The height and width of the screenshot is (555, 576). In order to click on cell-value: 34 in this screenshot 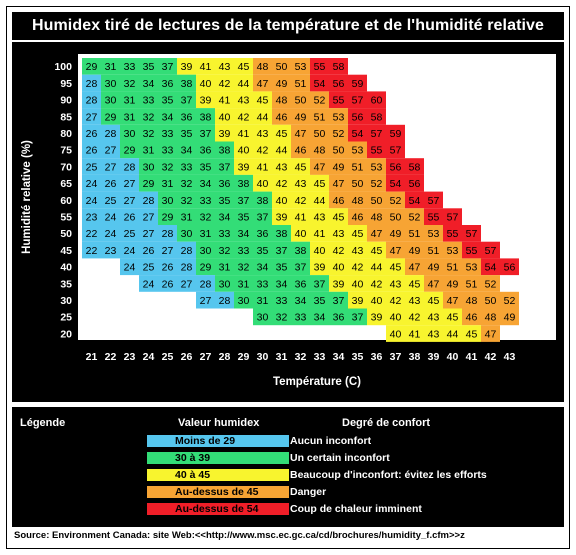, I will do `click(320, 318)`.